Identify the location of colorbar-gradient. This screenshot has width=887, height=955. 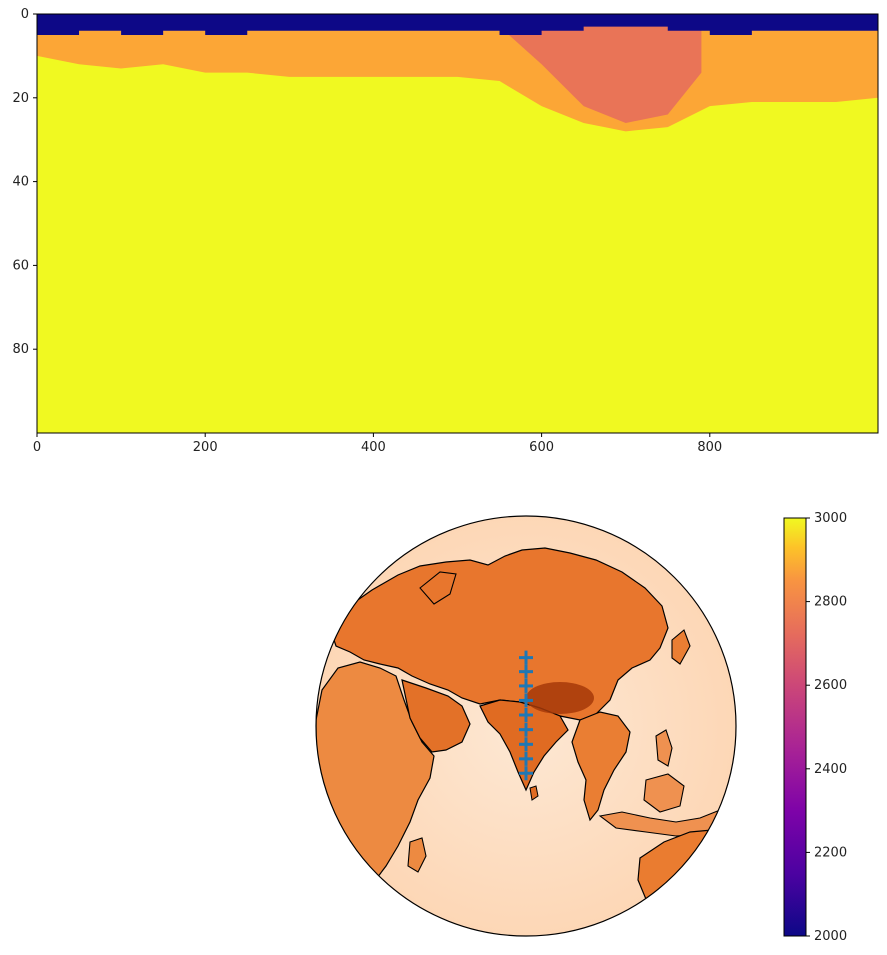
(795, 727).